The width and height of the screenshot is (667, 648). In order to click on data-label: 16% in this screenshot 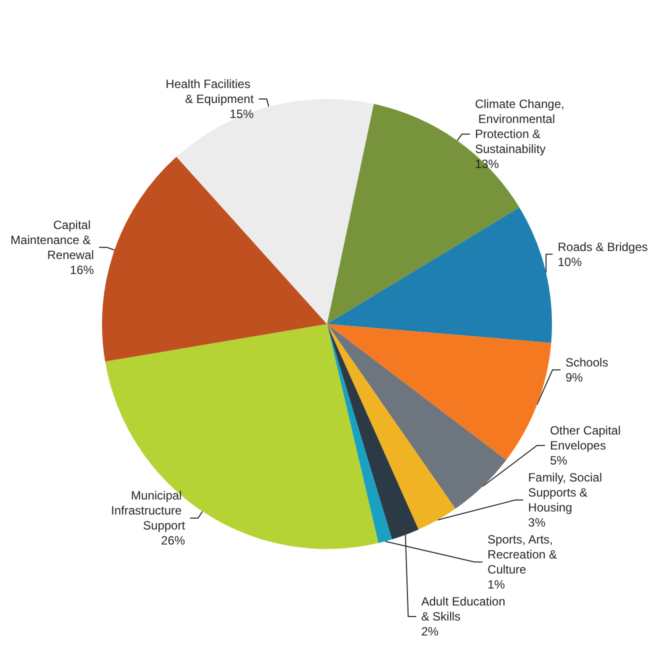, I will do `click(82, 269)`.